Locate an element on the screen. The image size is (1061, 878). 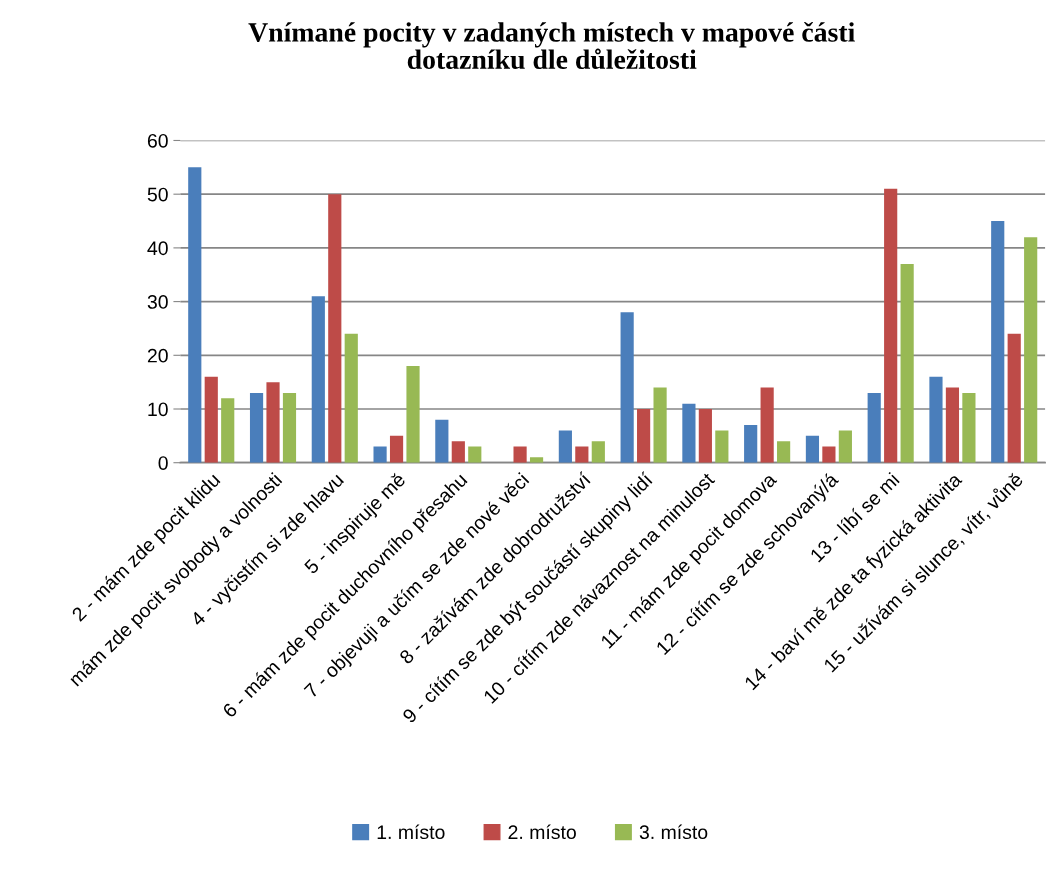
y-tick-label: 40 is located at coordinates (157, 248).